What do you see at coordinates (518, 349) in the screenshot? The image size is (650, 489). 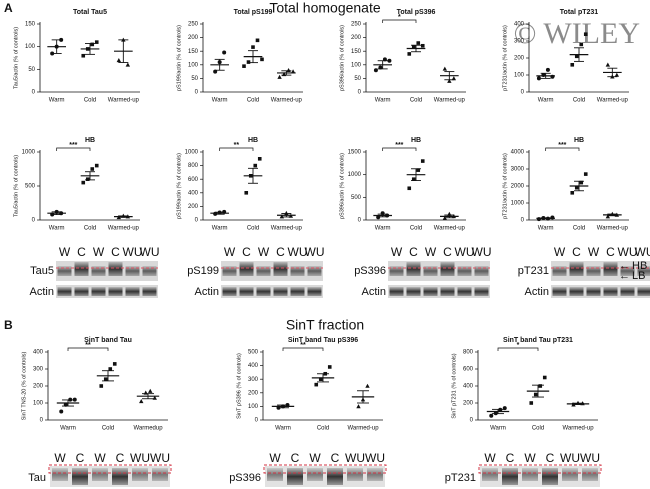 I see `significance-bracket` at bounding box center [518, 349].